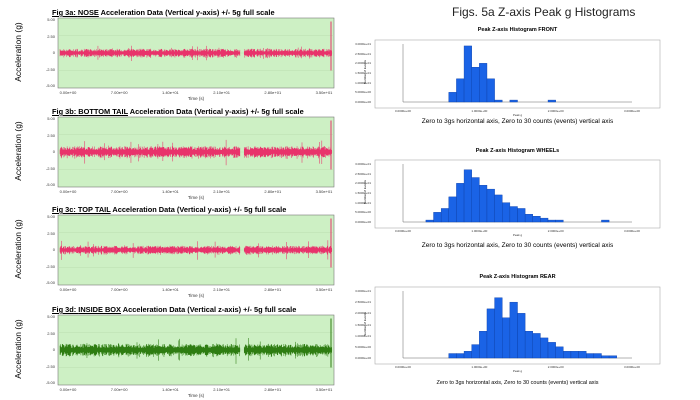 Image resolution: width=700 pixels, height=400 pixels. I want to click on plot-frame, so click(517, 74).